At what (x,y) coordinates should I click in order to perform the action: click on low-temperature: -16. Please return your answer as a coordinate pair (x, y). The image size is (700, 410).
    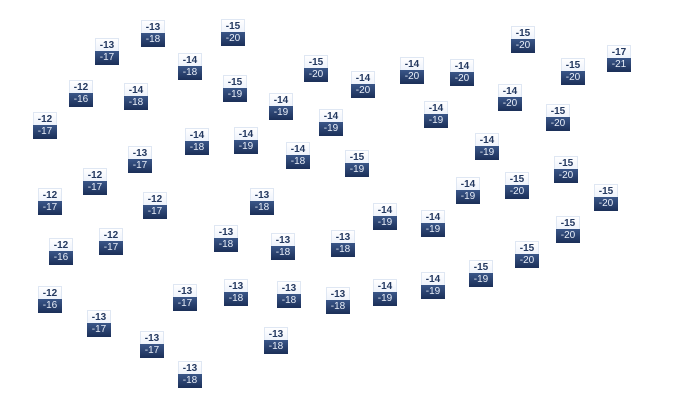
    Looking at the image, I should click on (50, 306).